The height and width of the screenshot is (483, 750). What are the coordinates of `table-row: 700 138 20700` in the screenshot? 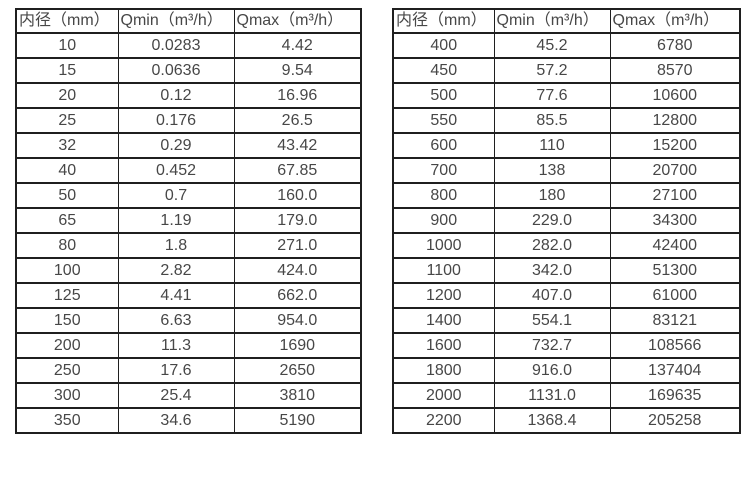 It's located at (566, 170).